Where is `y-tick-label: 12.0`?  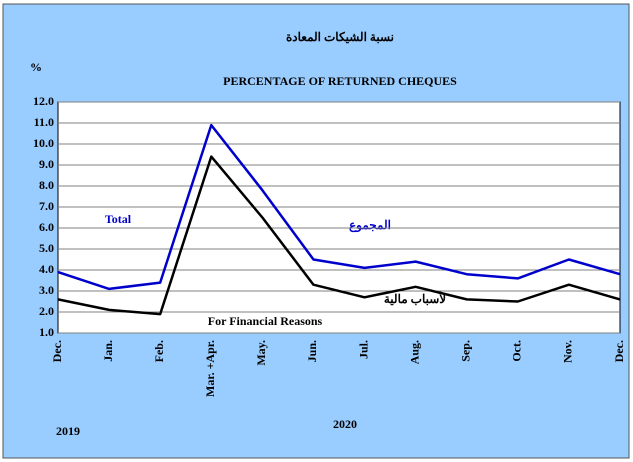 y-tick-label: 12.0 is located at coordinates (43, 101).